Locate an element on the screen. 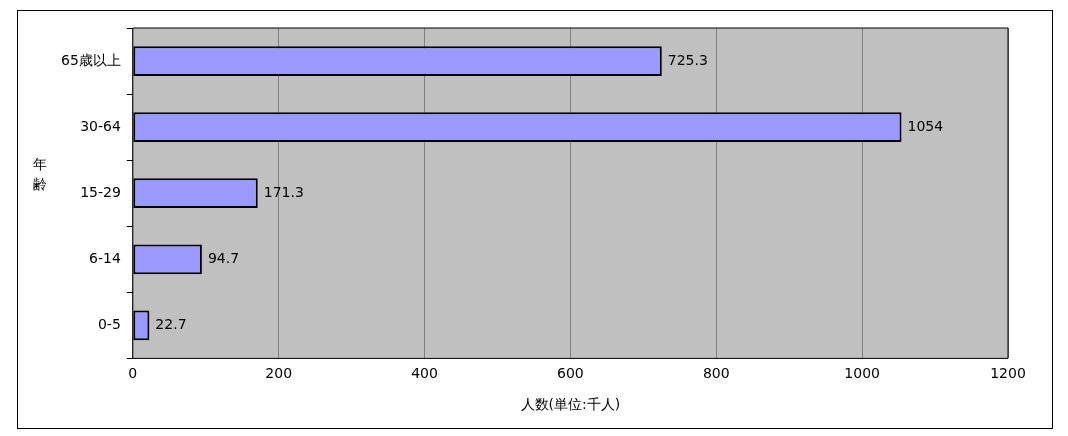 The height and width of the screenshot is (436, 1068). y-tick-label: 0-5 is located at coordinates (109, 324).